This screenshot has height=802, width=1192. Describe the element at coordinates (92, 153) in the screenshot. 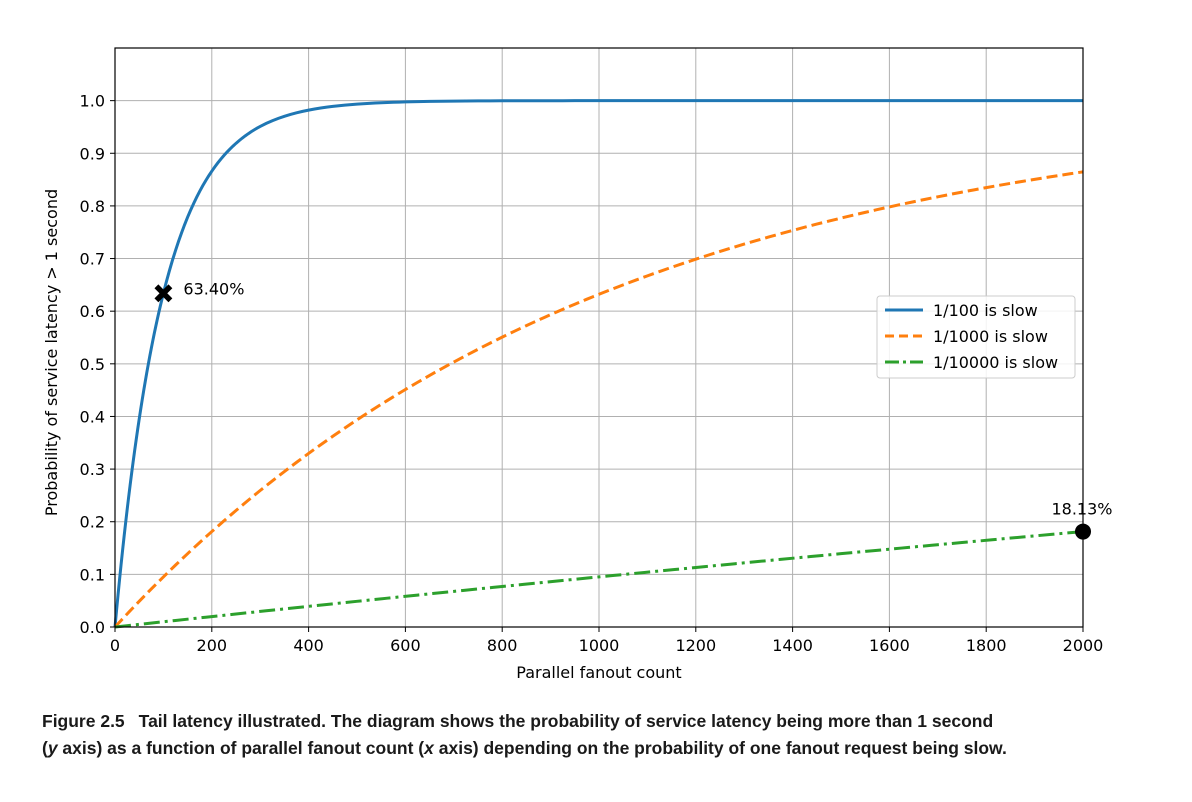

I see `y-tick-label: 0.9` at that location.